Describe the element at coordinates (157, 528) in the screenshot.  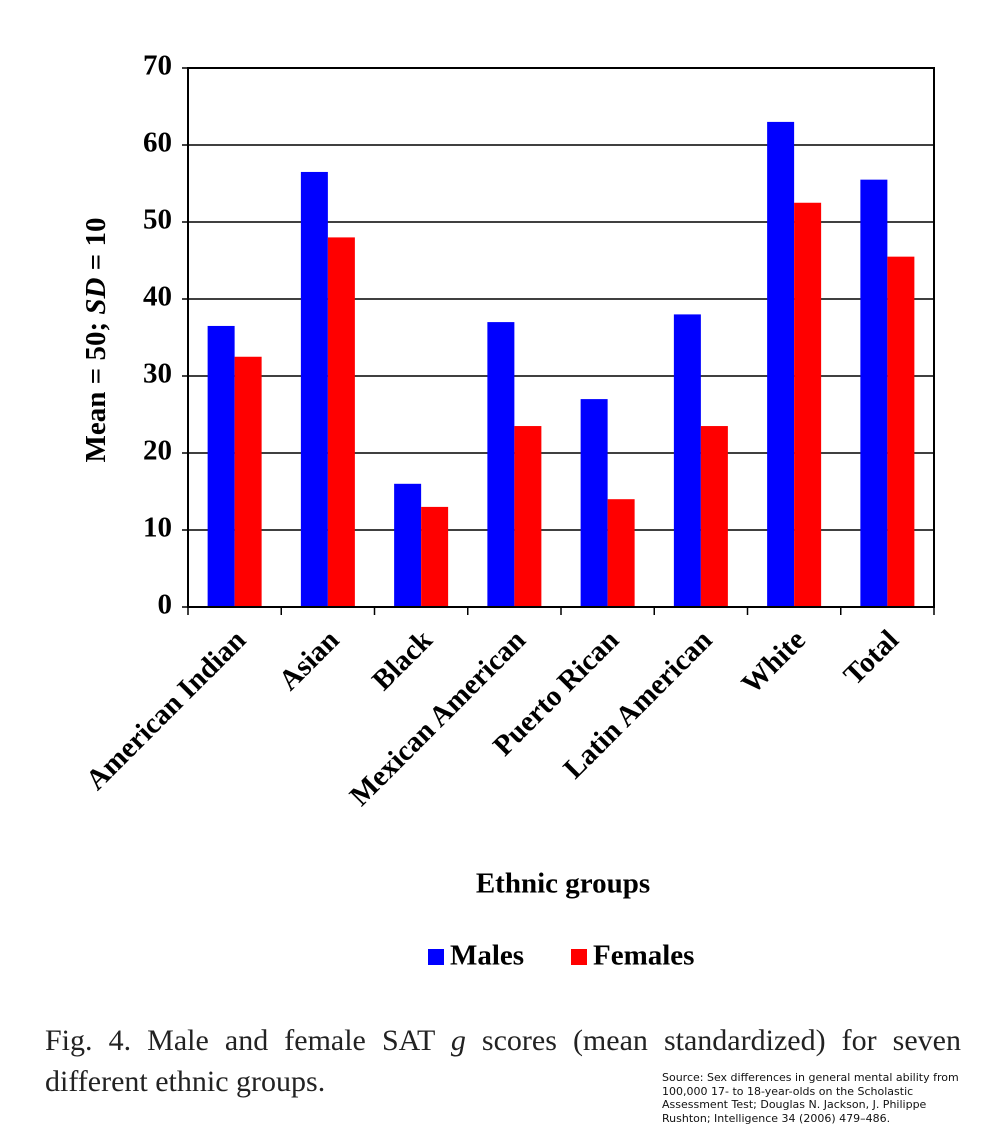
I see `y-tick-label: 10` at that location.